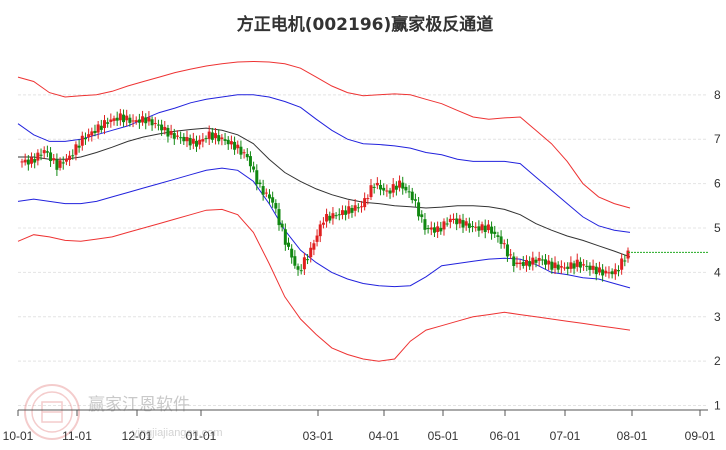 The height and width of the screenshot is (450, 726). I want to click on chart-title: 方正电机(002196)赢家极反通道, so click(365, 24).